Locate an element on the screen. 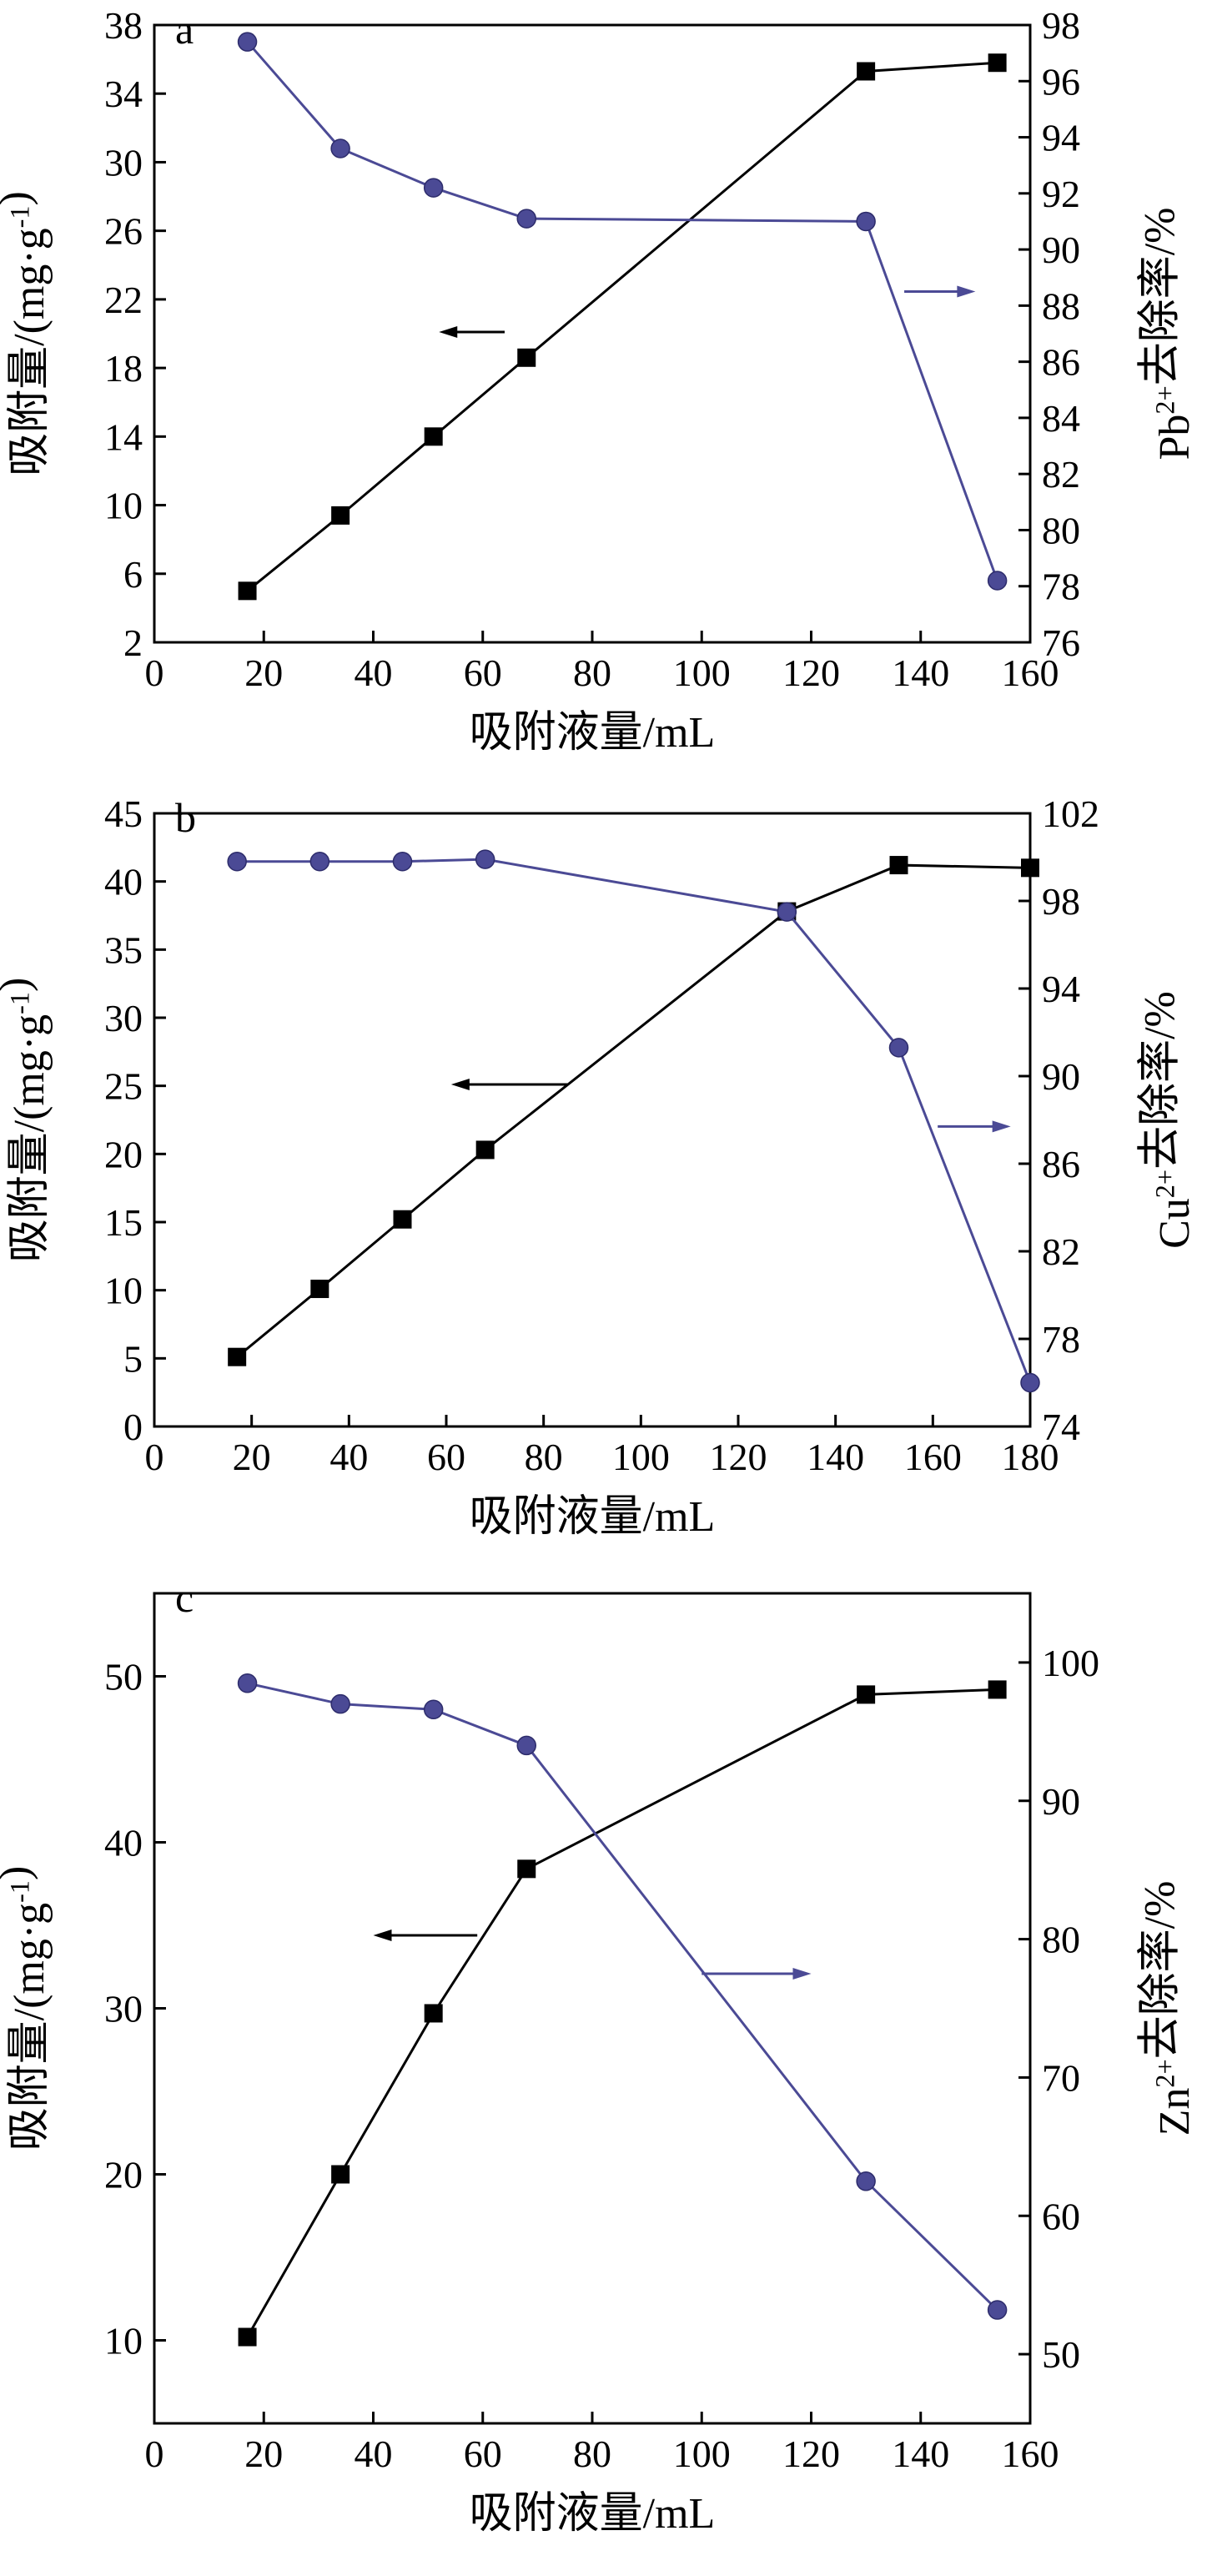 This screenshot has height=2576, width=1212. y-left-tick-label: 2 is located at coordinates (133, 642).